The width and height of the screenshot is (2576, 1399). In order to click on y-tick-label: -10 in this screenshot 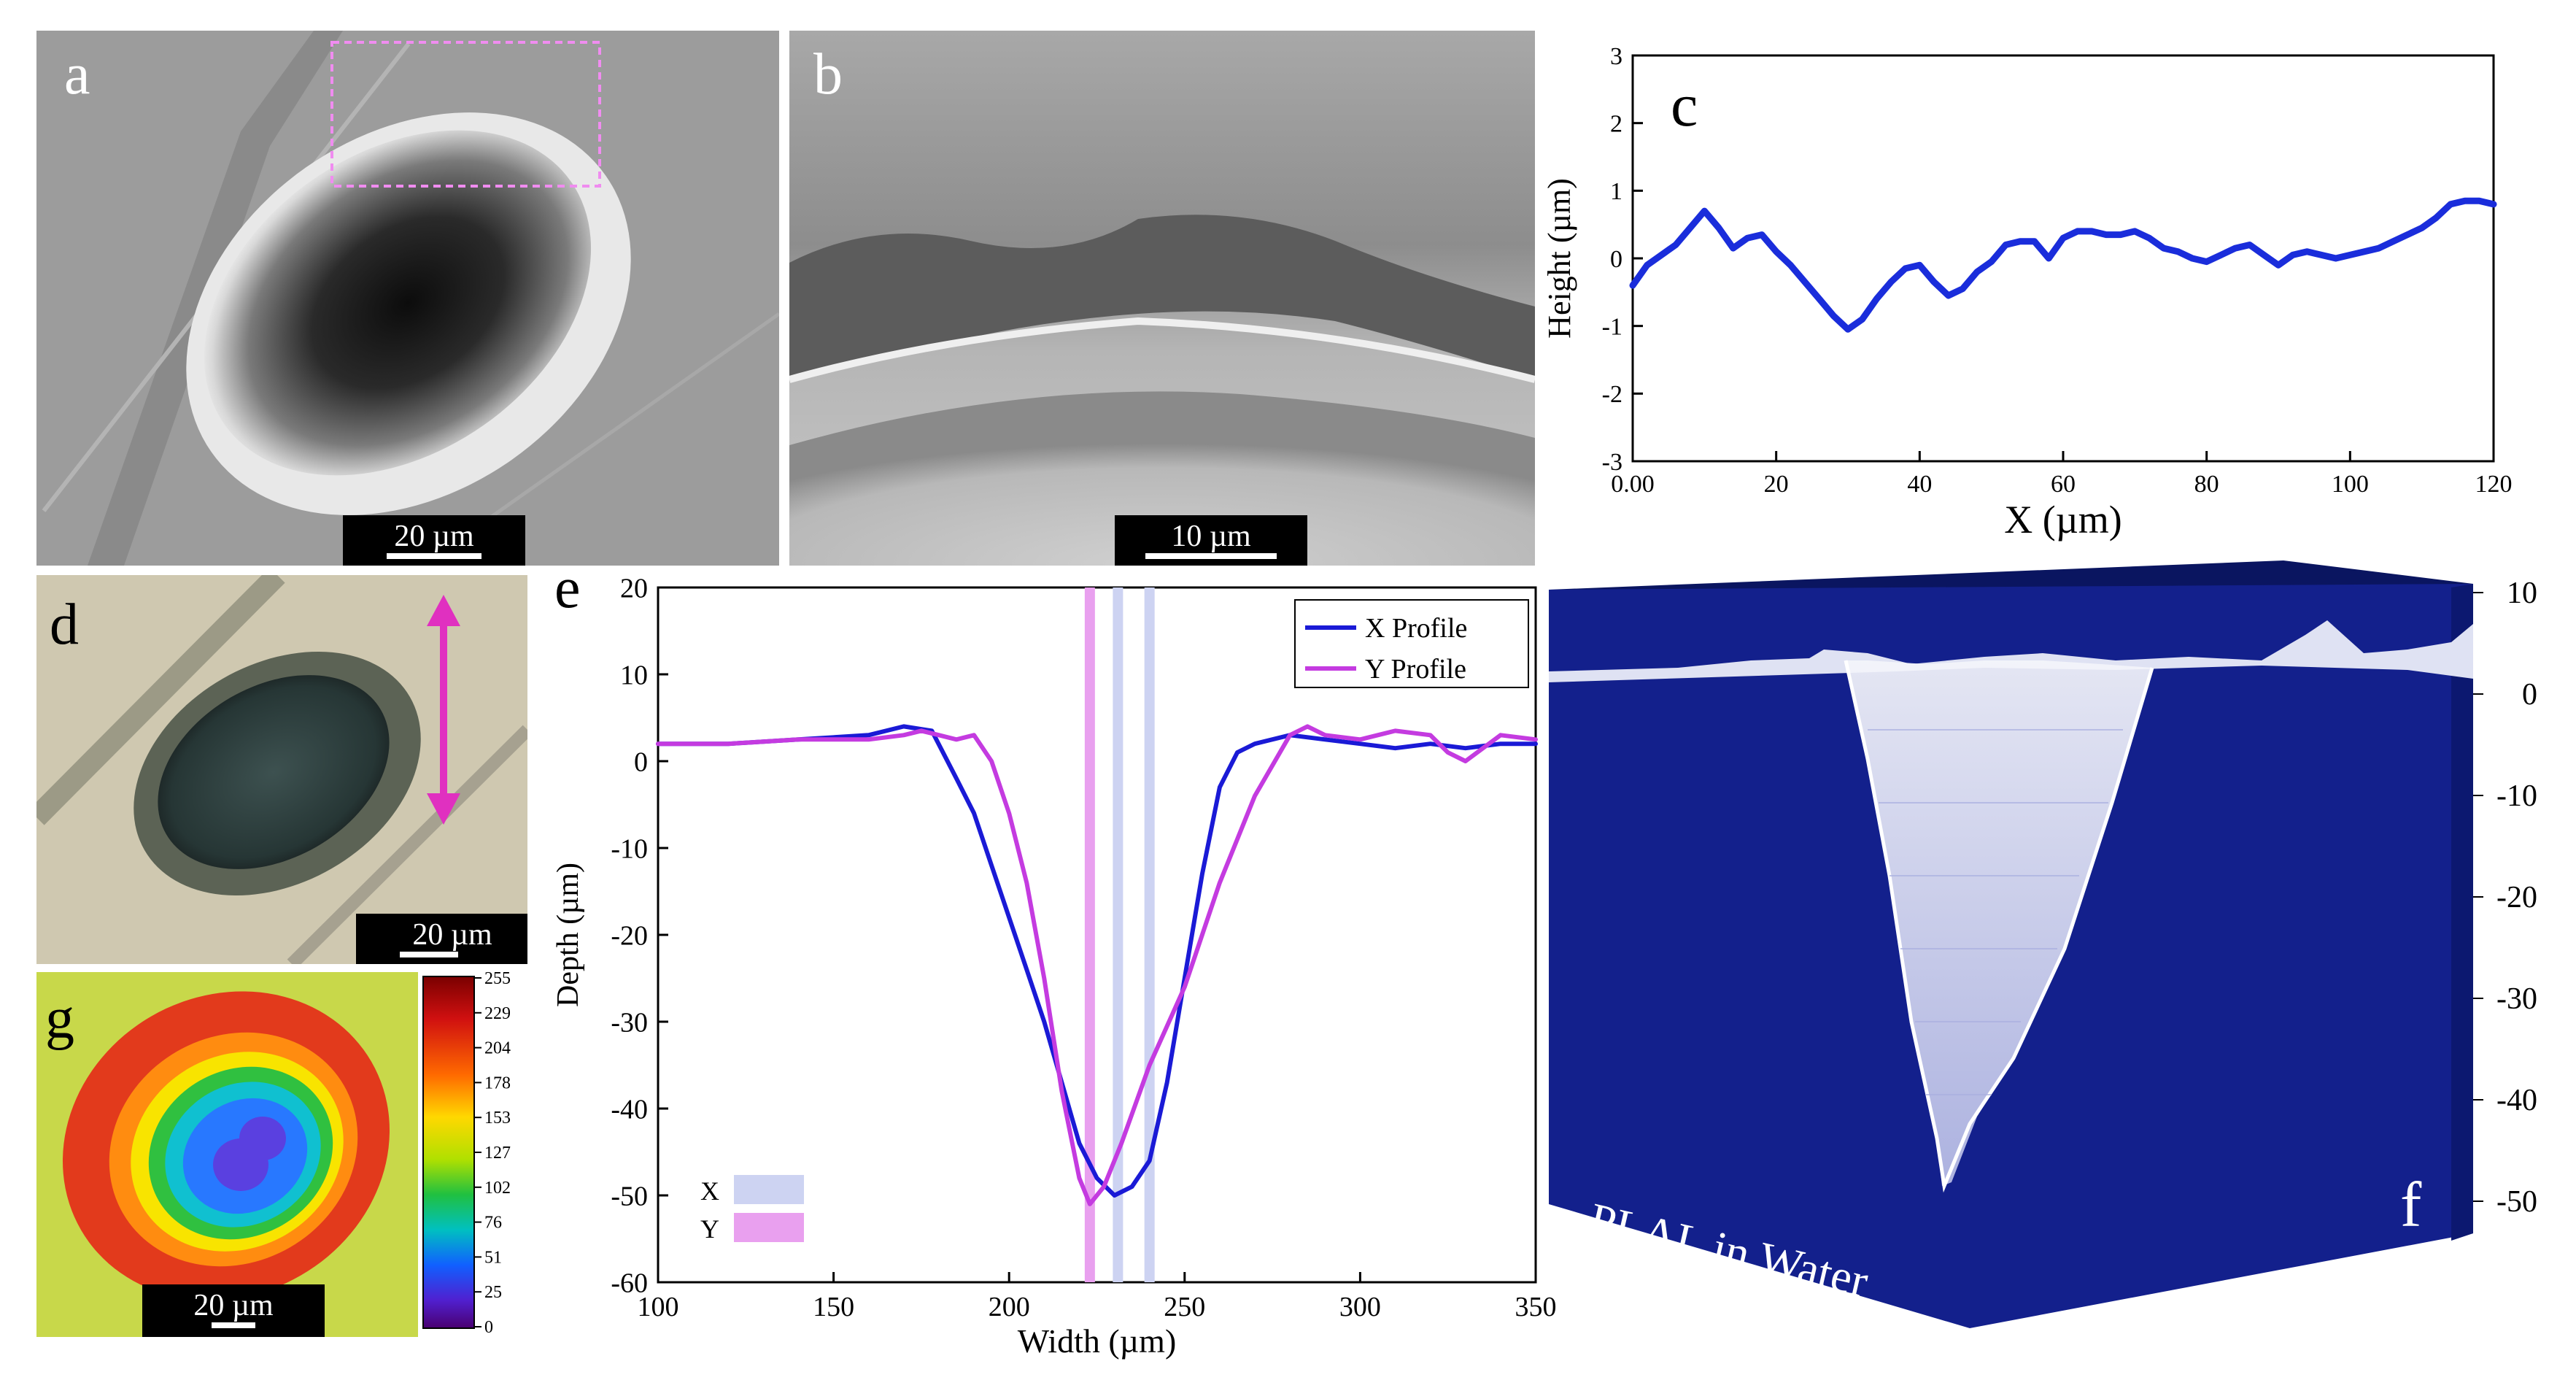, I will do `click(629, 848)`.